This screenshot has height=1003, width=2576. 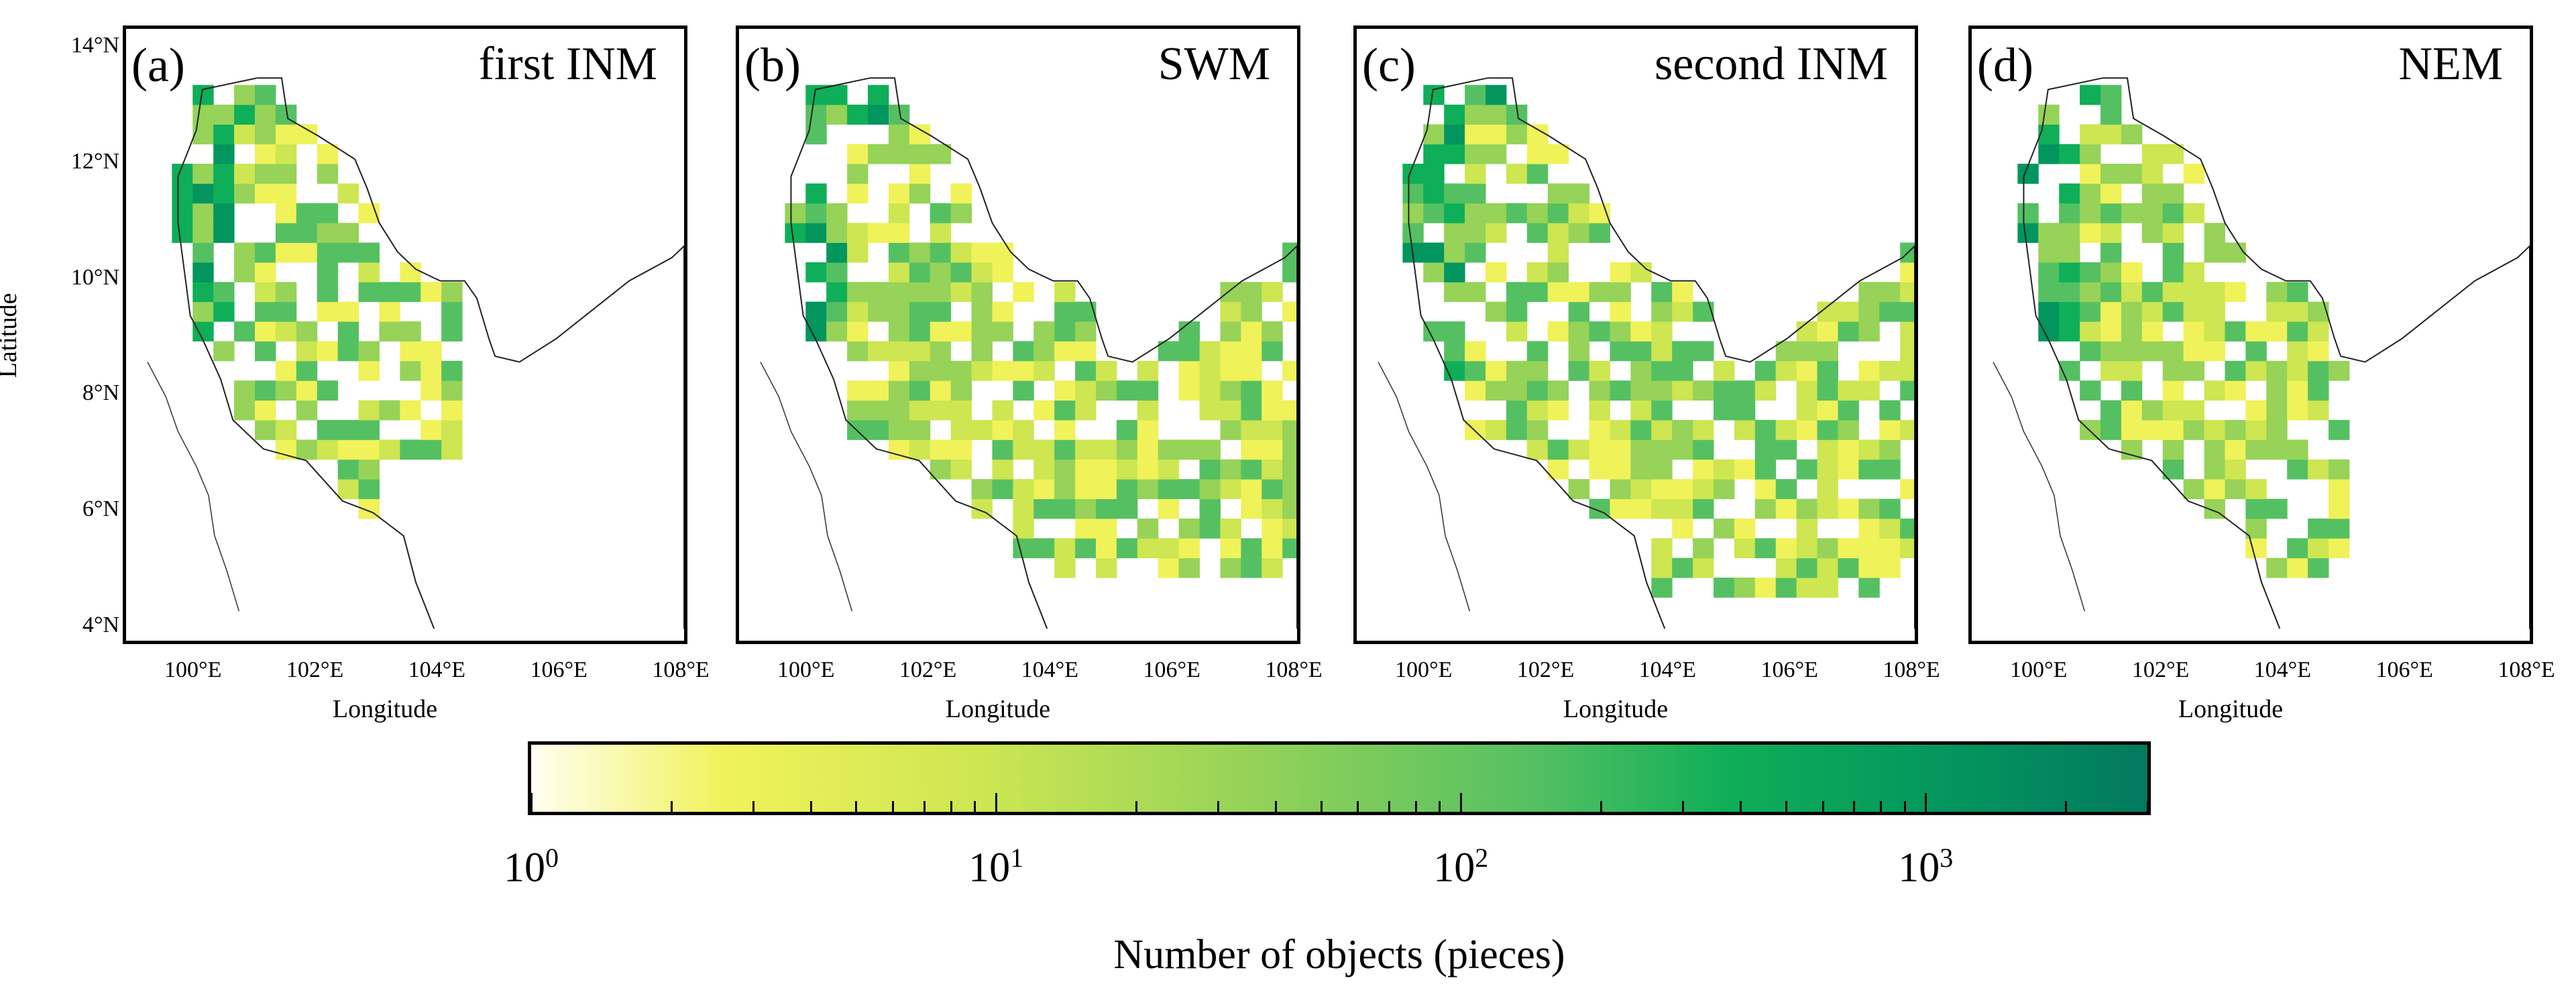 What do you see at coordinates (1424, 487) in the screenshot?
I see `coastline-andaman` at bounding box center [1424, 487].